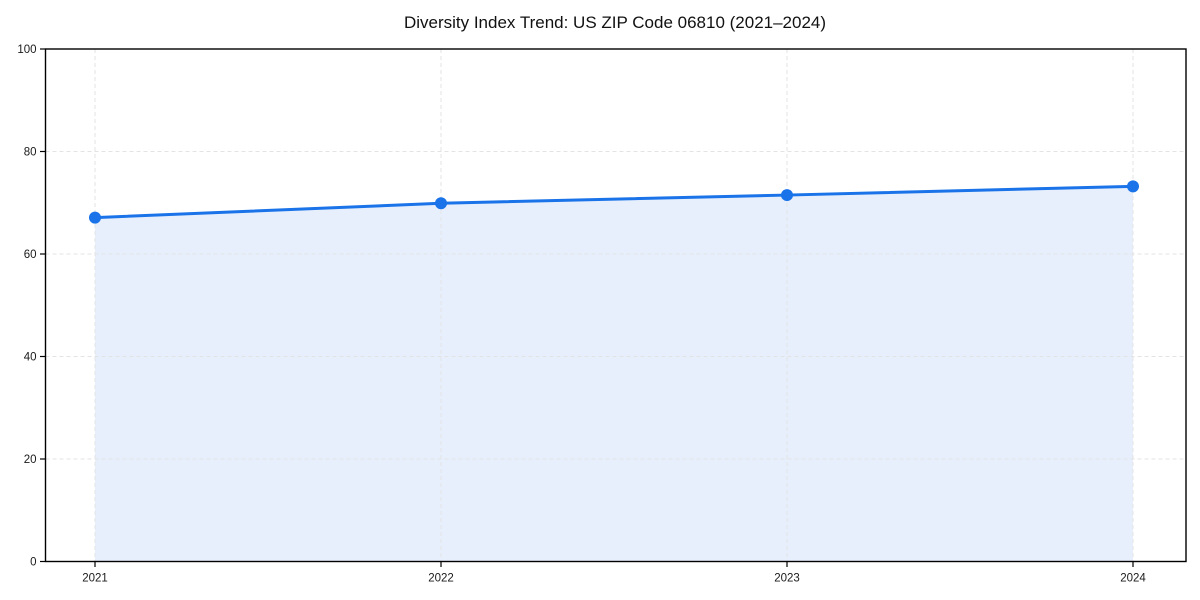 The image size is (1200, 600). What do you see at coordinates (30, 460) in the screenshot?
I see `y-tick-label: 20` at bounding box center [30, 460].